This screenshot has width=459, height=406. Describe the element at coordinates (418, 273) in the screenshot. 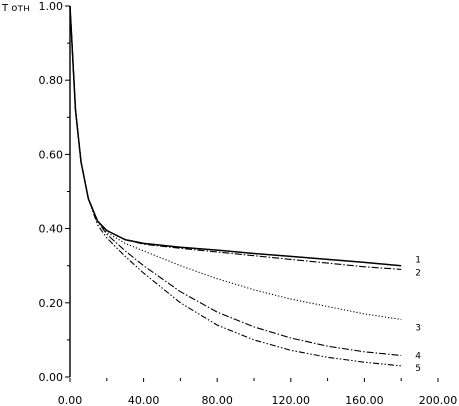

I see `series-label-2: 2` at that location.